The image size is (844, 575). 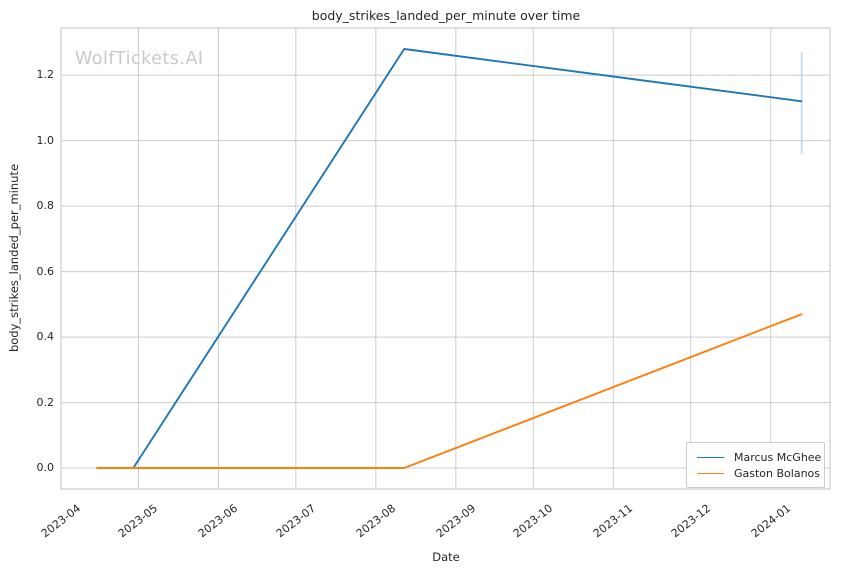 I want to click on x-axis-label: Date, so click(x=446, y=557).